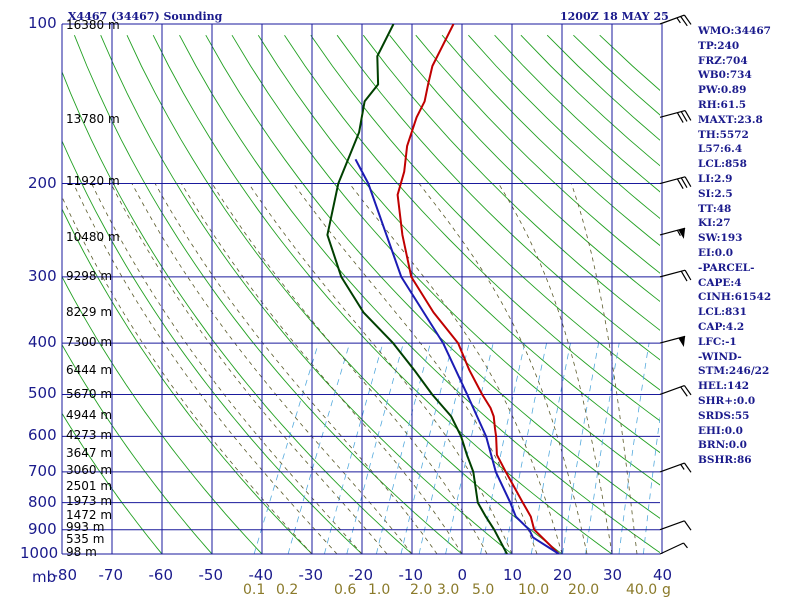 The height and width of the screenshot is (600, 800). Describe the element at coordinates (42, 23) in the screenshot. I see `pressure-tick-label: 100` at that location.